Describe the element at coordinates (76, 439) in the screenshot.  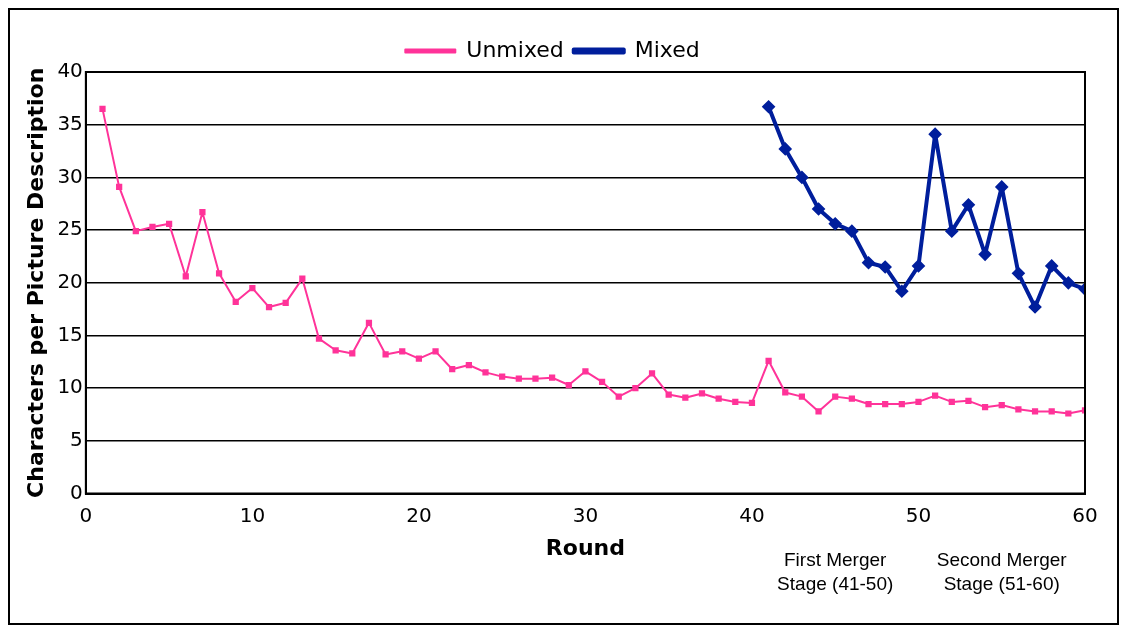
I see `y-tick-label: 5` at that location.